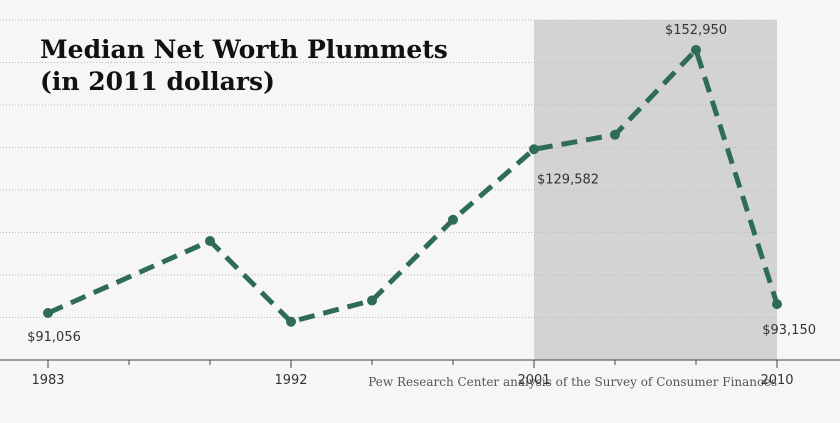 This screenshot has height=423, width=840. Describe the element at coordinates (54, 337) in the screenshot. I see `data-label: $91,056` at that location.